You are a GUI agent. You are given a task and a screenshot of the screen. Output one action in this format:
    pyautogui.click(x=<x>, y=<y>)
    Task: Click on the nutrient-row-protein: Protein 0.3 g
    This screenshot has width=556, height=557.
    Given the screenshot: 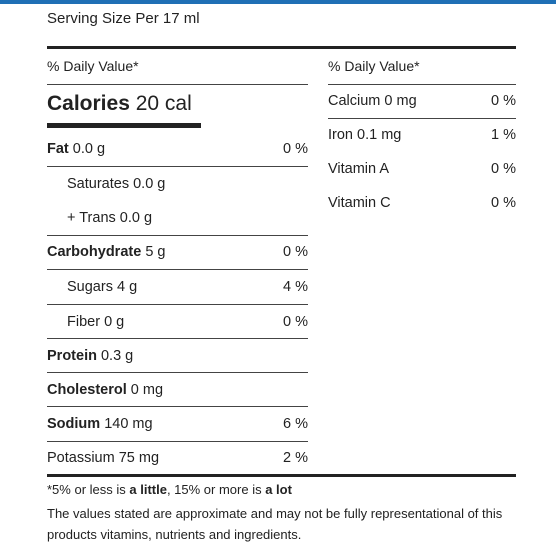 What is the action you would take?
    pyautogui.click(x=177, y=356)
    